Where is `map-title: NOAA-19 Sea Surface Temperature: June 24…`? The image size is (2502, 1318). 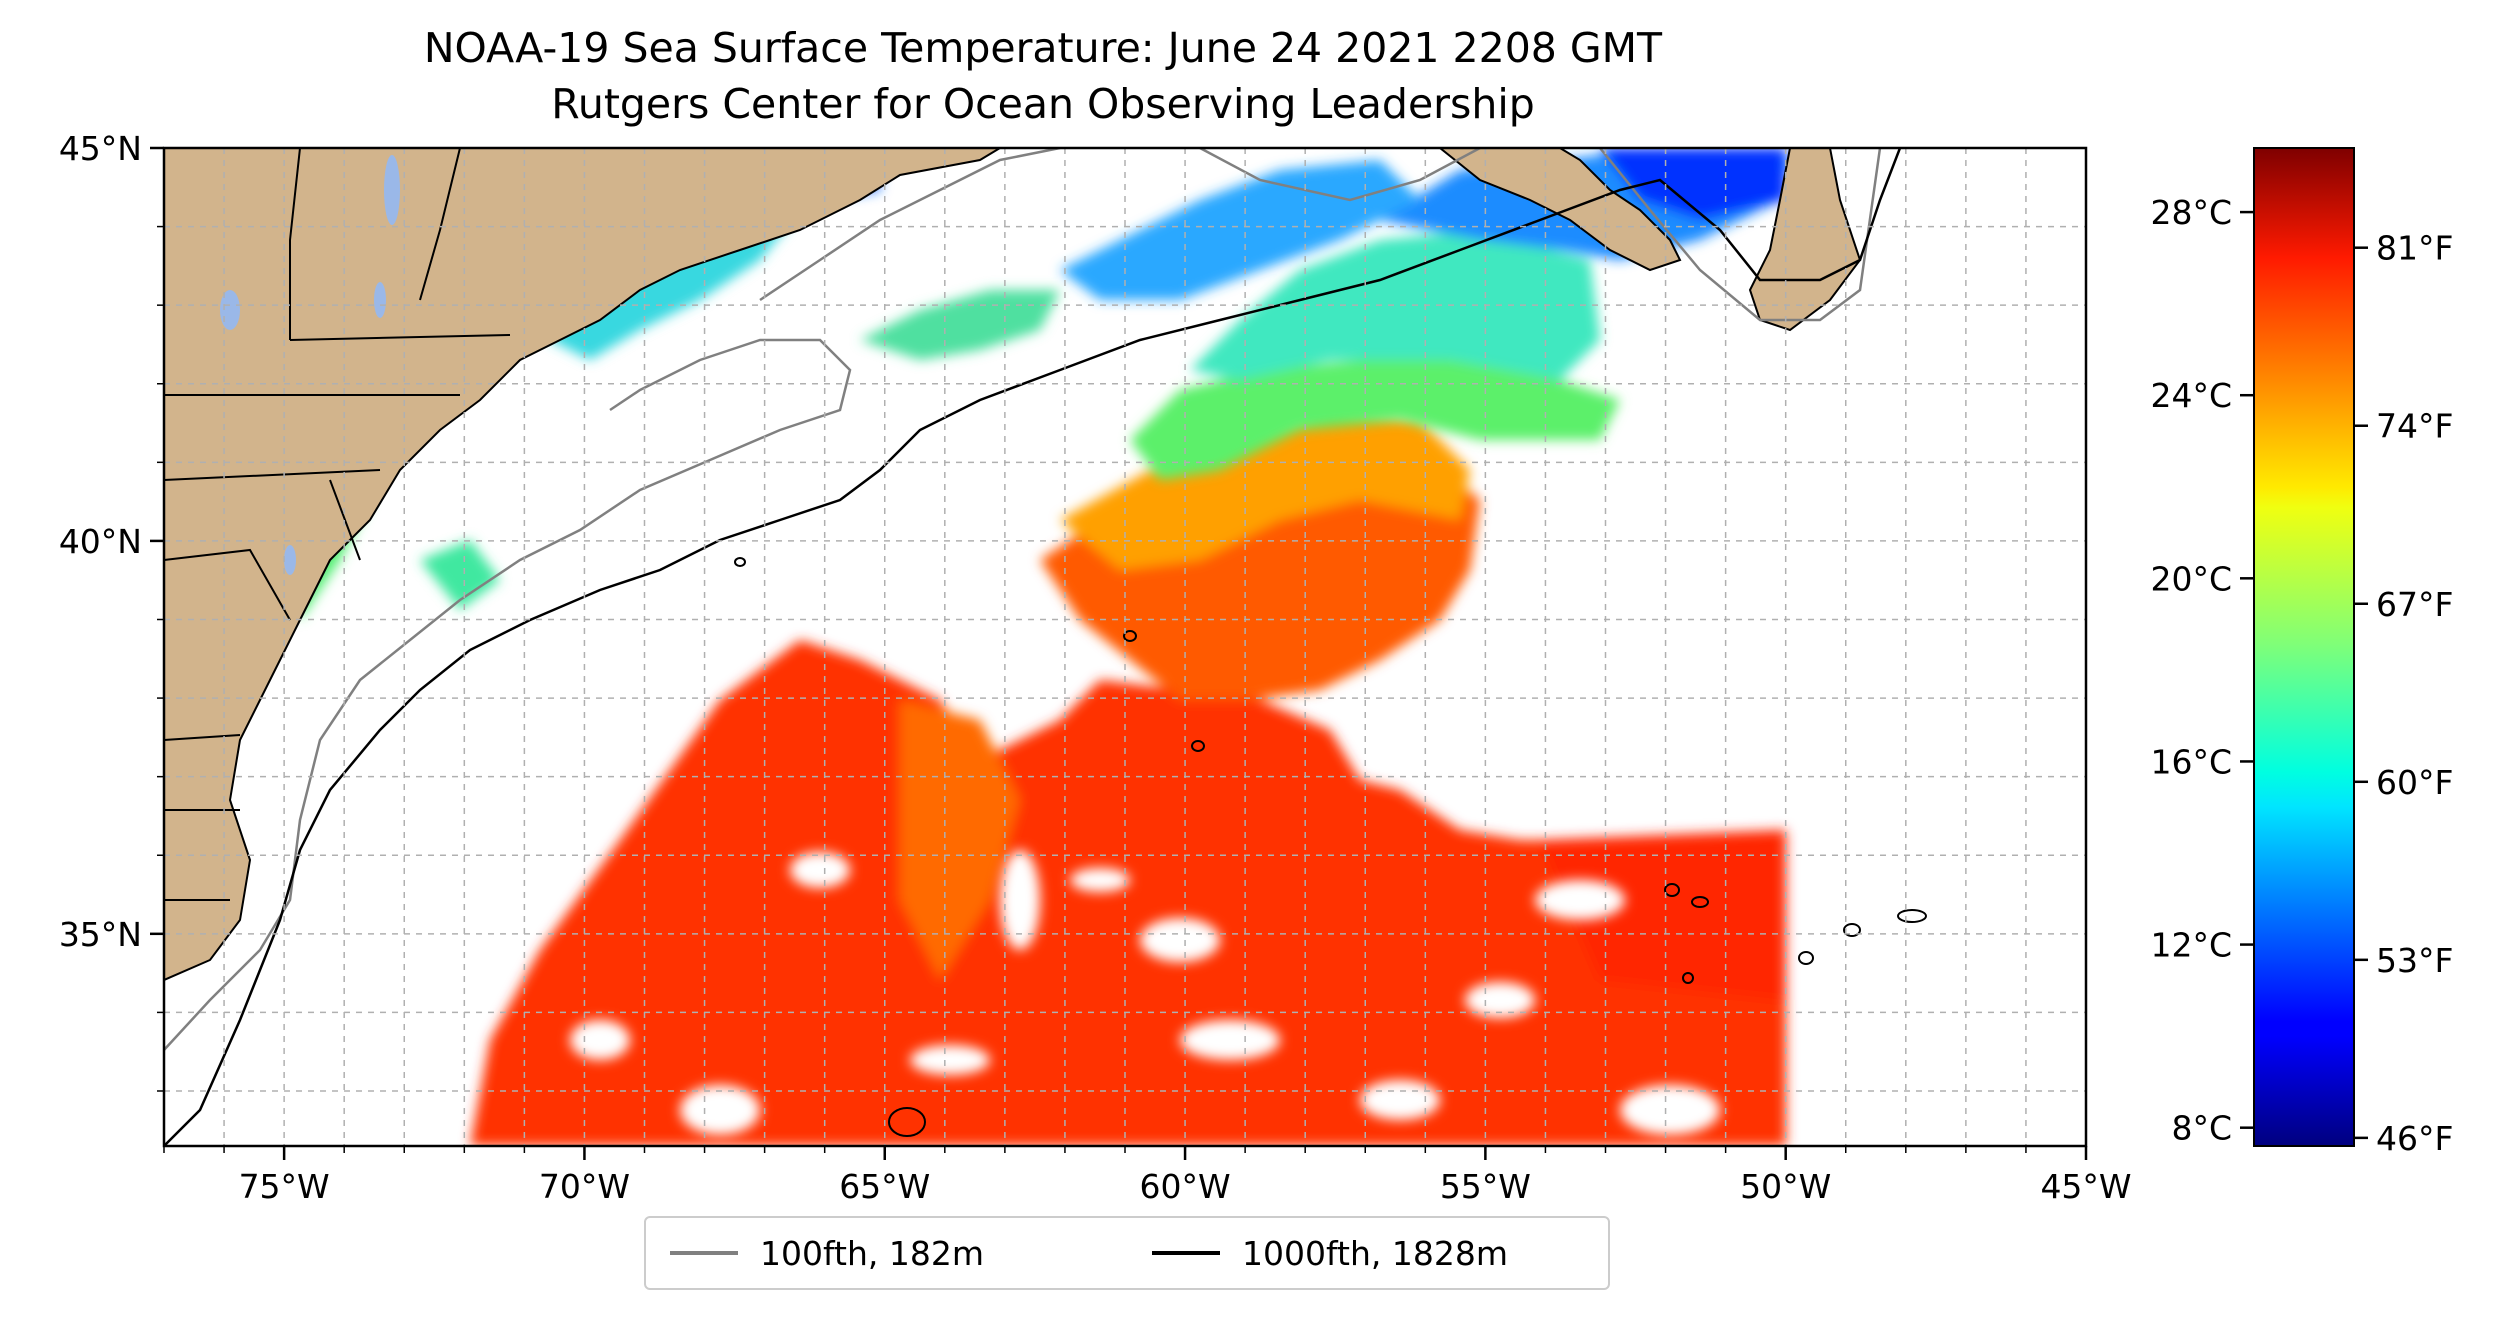
map-title: NOAA-19 Sea Surface Temperature: June 24… is located at coordinates (1043, 48).